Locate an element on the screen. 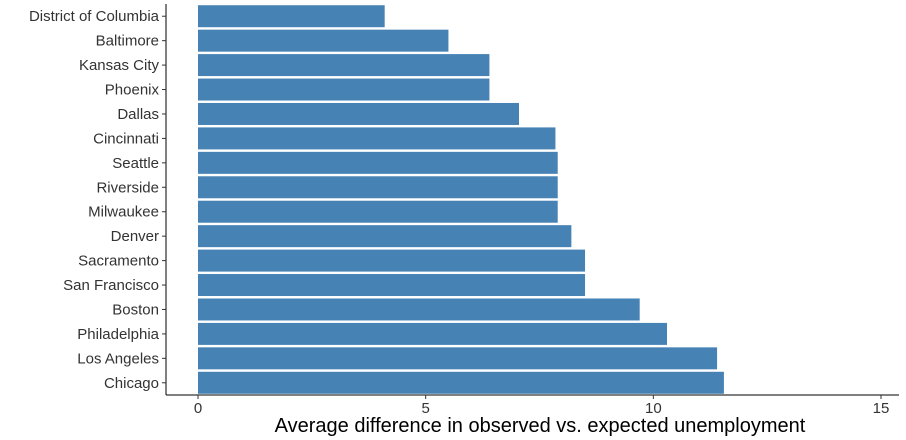  y-tick-label: Dallas is located at coordinates (138, 114).